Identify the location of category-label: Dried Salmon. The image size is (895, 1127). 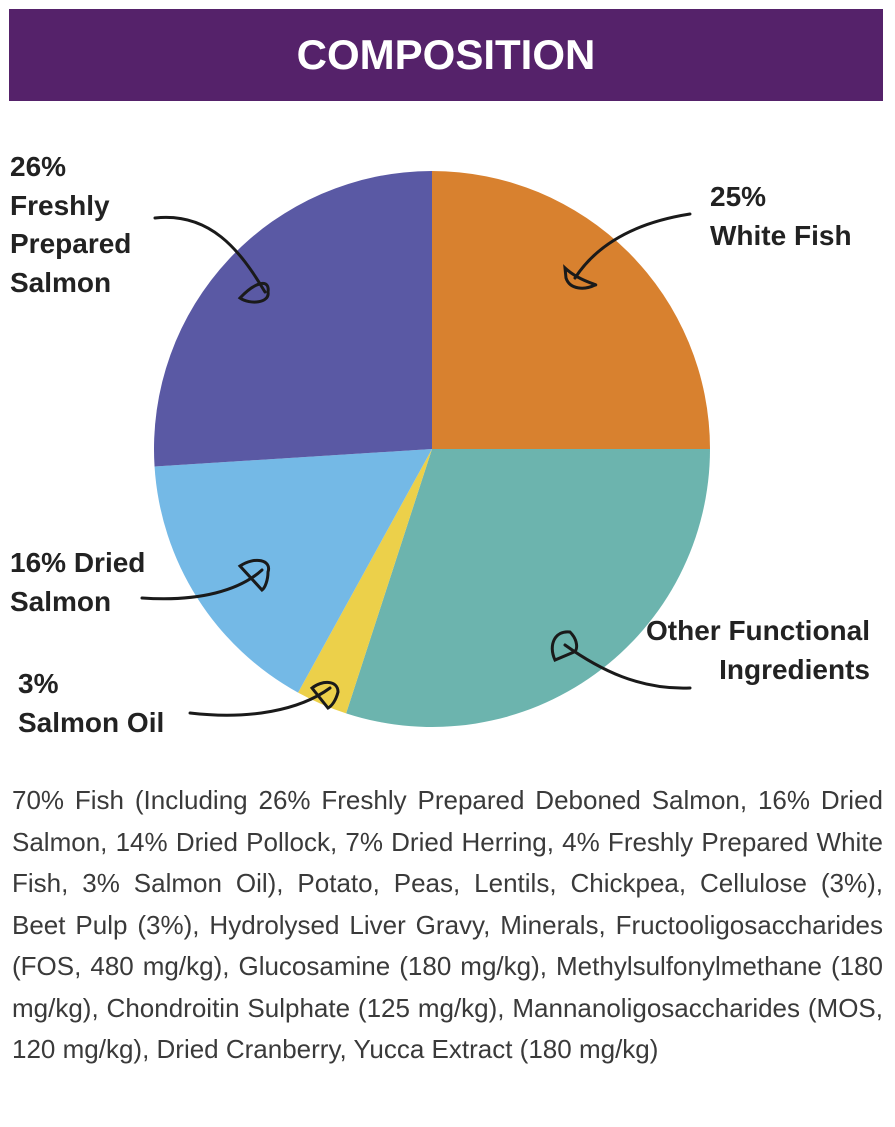
(78, 582).